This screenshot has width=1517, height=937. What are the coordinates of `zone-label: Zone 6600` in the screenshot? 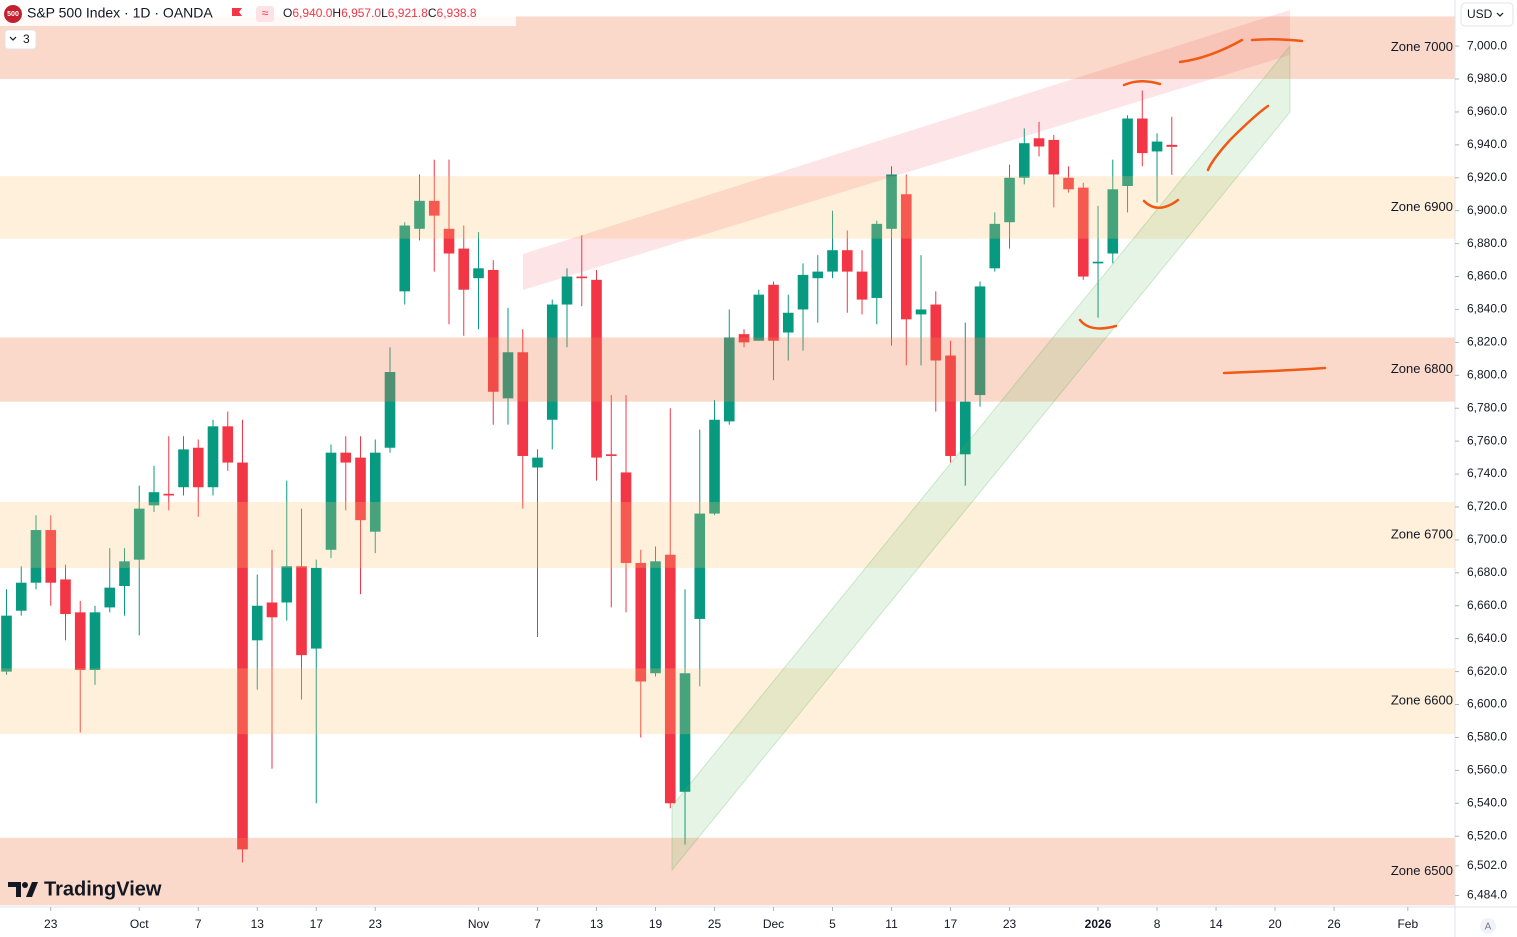 It's located at (1422, 700).